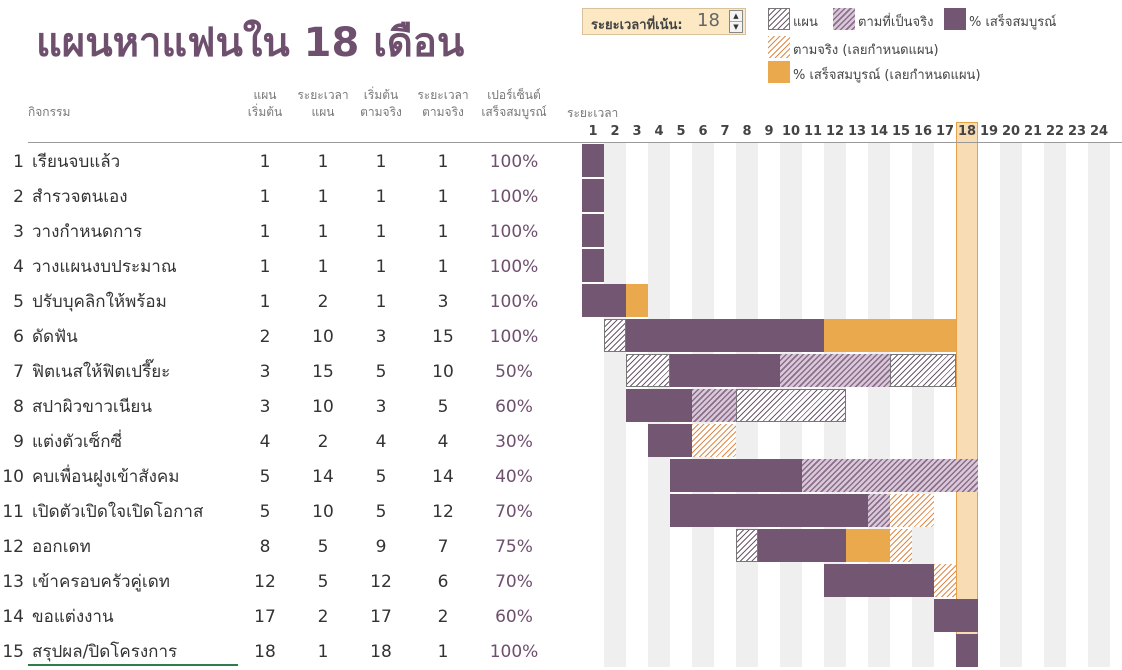  I want to click on period-number: 4, so click(659, 131).